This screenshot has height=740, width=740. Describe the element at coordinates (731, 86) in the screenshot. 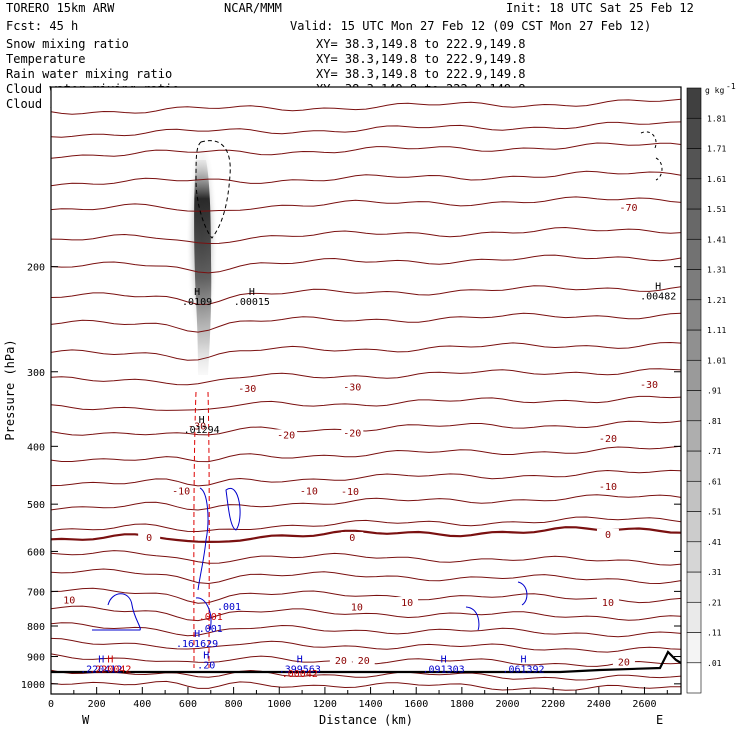

I see `colorbar-unit-exponent: -1` at that location.